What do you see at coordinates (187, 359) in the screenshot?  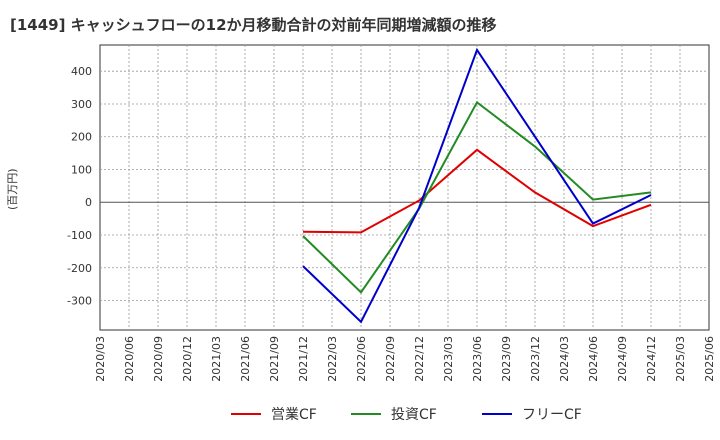 I see `x-tick-label: 2020/12` at bounding box center [187, 359].